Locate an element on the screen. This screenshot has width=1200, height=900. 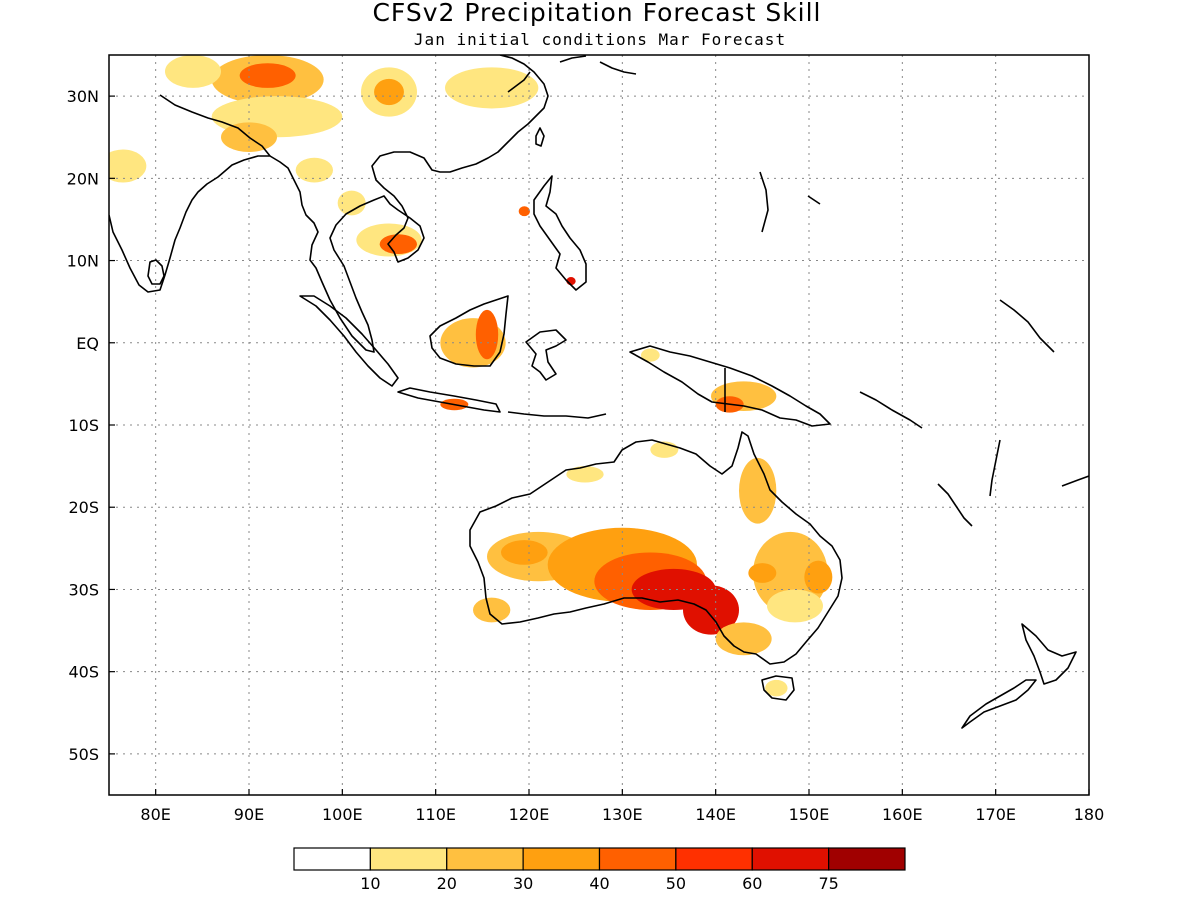
coastline-new-zealand-south is located at coordinates (999, 704).